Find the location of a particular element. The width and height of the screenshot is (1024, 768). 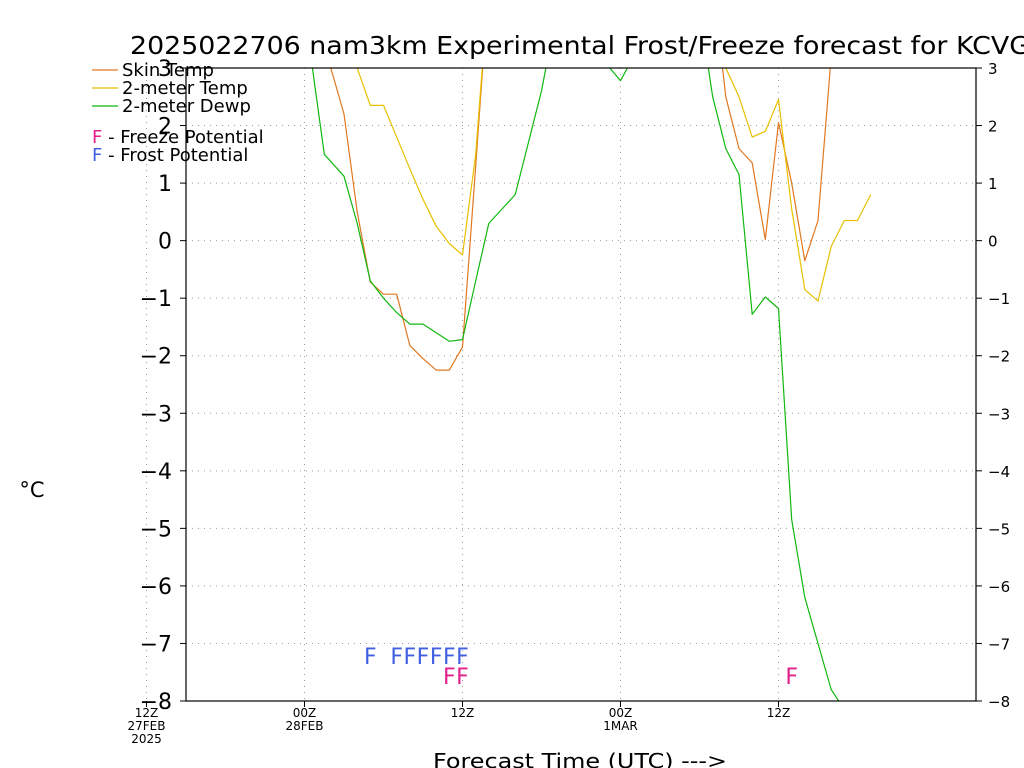

y-tick-label-right: 3 is located at coordinates (993, 69).